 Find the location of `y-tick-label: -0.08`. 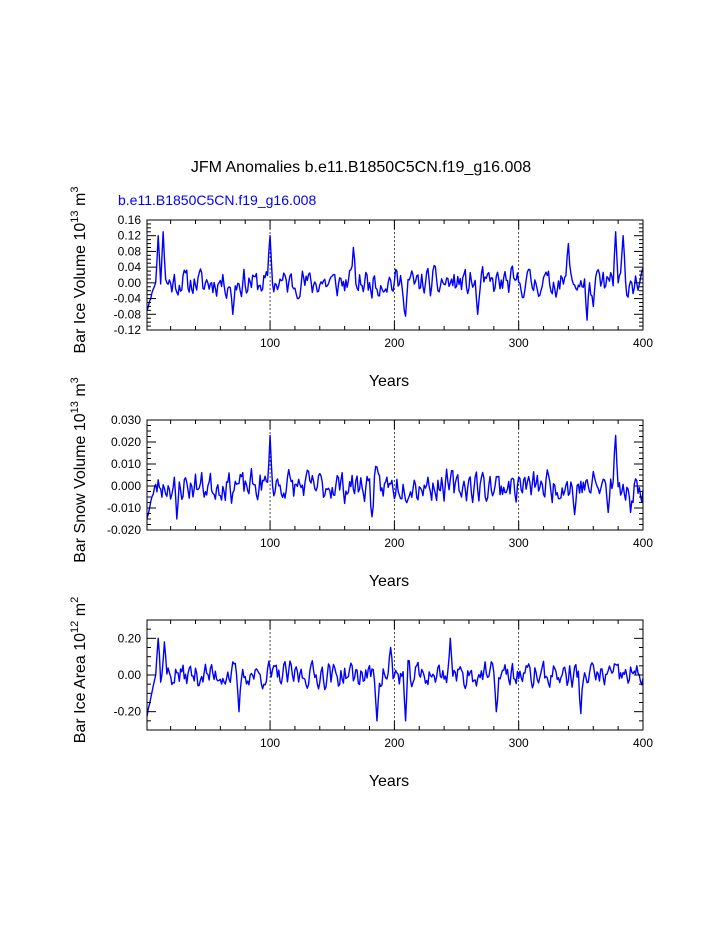

y-tick-label: -0.08 is located at coordinates (128, 314).